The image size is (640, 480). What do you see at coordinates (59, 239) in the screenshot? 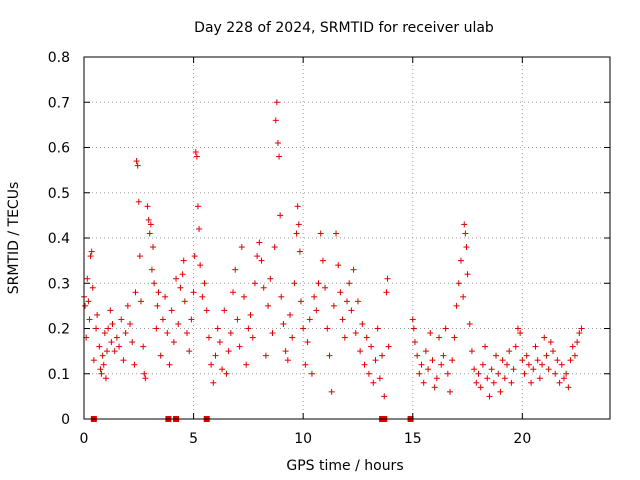
I see `y-tick-labels: 0 0.1 0.2 0.3 0.4 0.5 0.6 0.7 0.8` at bounding box center [59, 239].